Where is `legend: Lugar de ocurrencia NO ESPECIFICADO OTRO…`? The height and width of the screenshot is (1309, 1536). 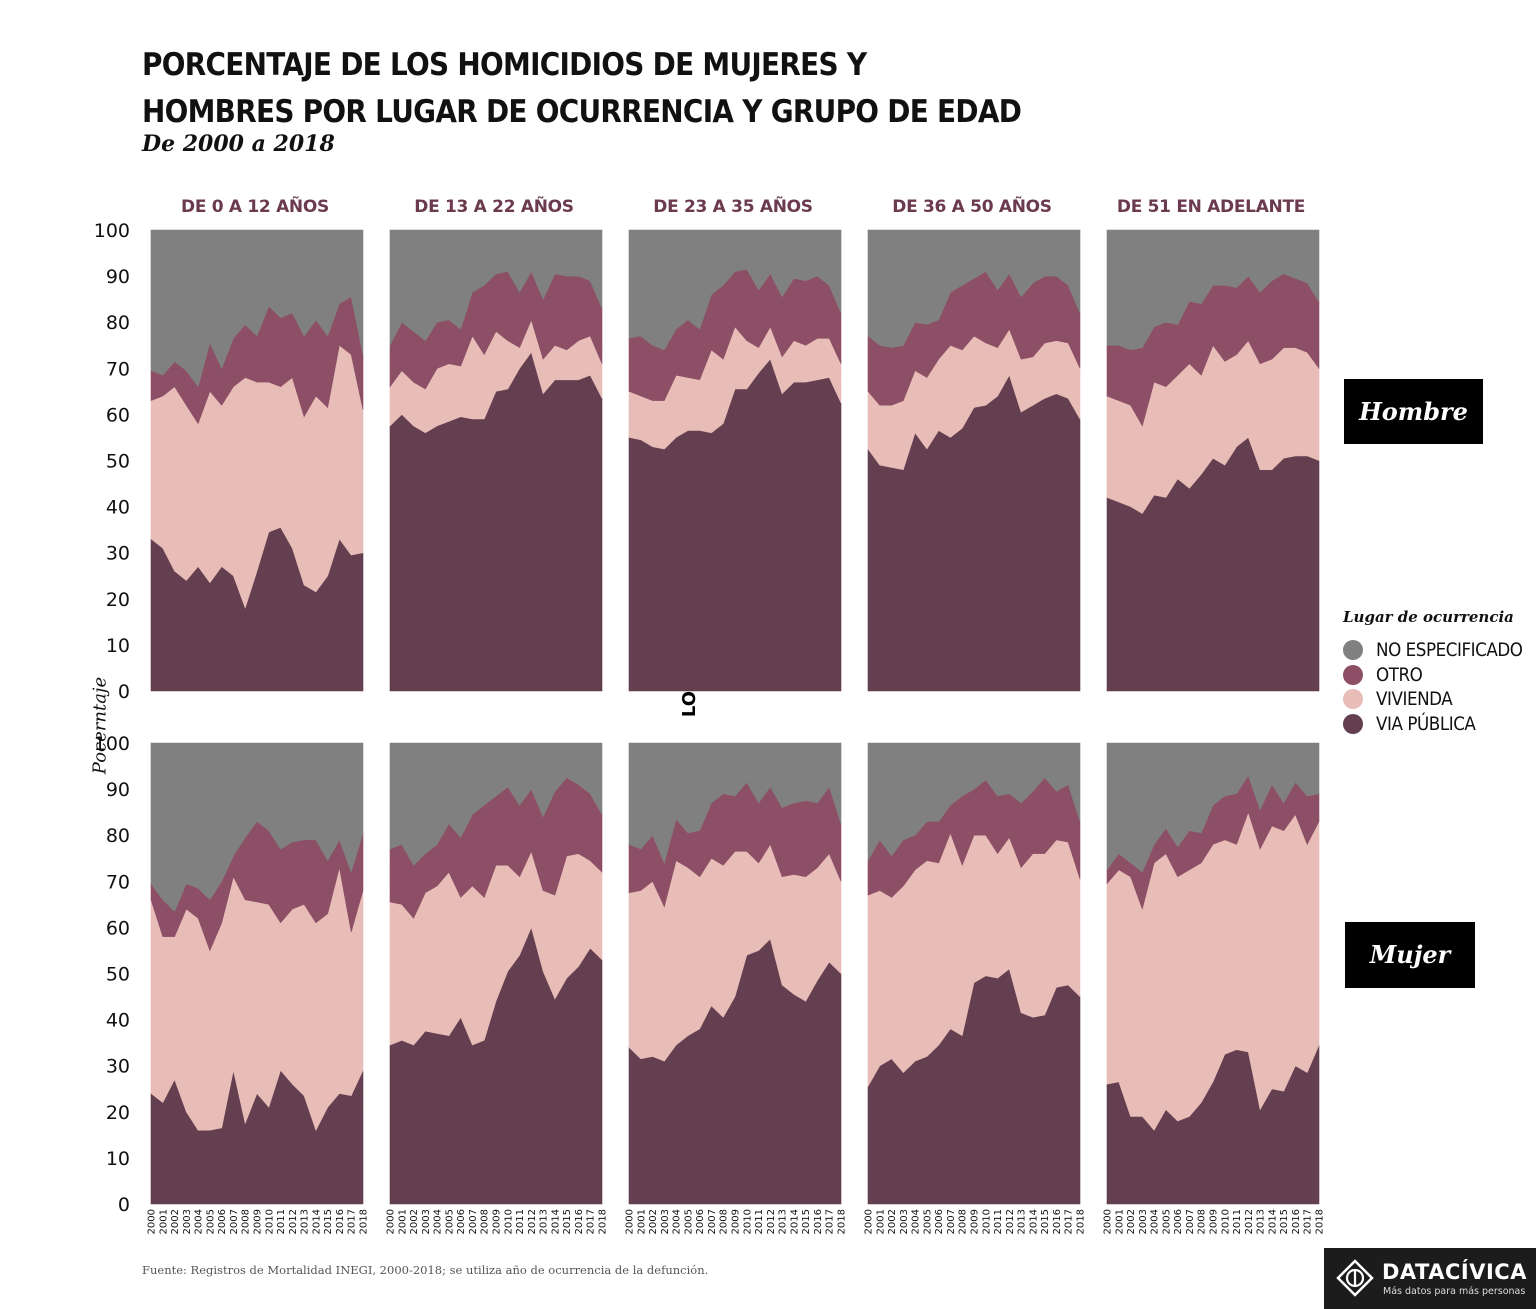 legend: Lugar de ocurrencia NO ESPECIFICADO OTRO… is located at coordinates (1439, 672).